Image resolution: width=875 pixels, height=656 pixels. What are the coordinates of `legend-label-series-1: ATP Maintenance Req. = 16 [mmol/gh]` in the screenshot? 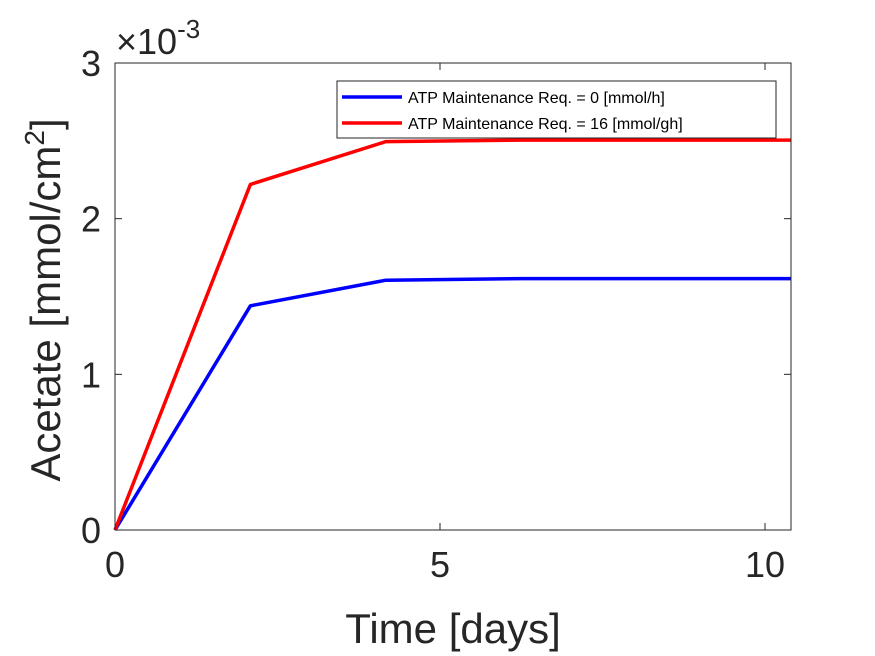 It's located at (545, 124).